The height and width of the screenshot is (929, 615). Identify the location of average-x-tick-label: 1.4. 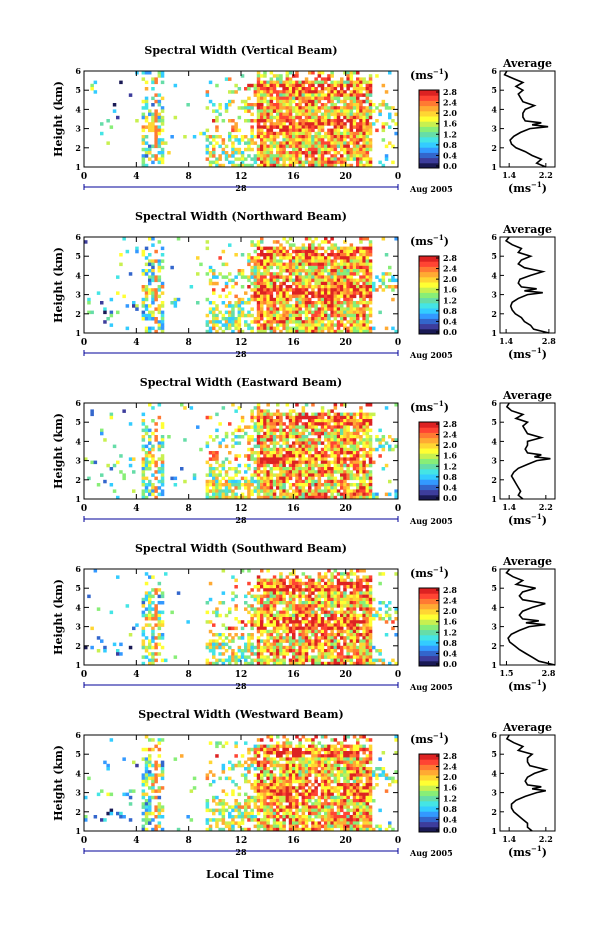
(509, 175).